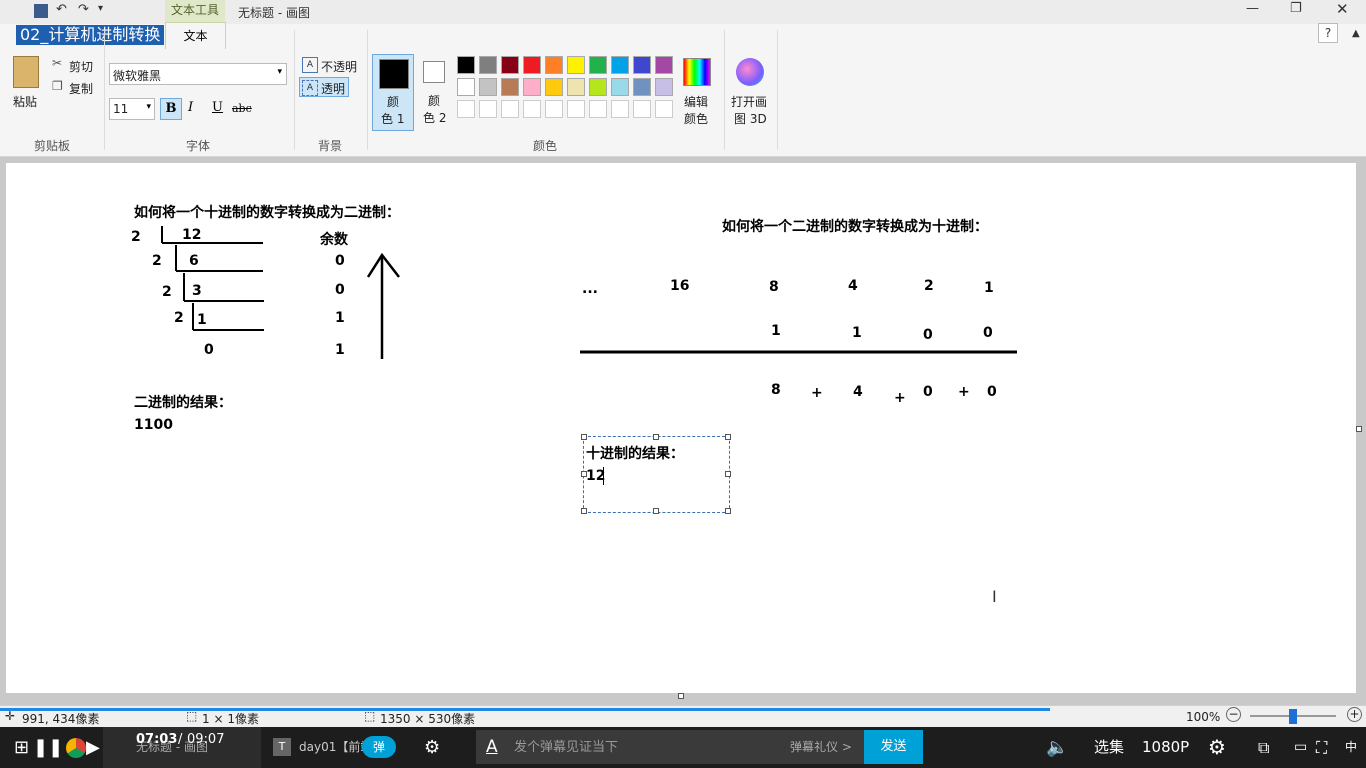 This screenshot has width=1366, height=768. Describe the element at coordinates (132, 109) in the screenshot. I see `font-size-select: 11 ▾` at that location.